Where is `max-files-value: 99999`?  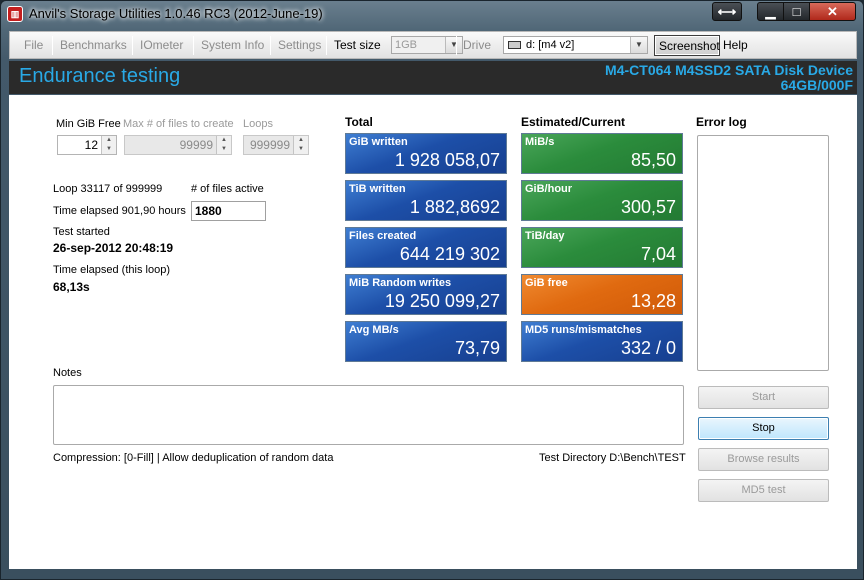 max-files-value: 99999 is located at coordinates (196, 145).